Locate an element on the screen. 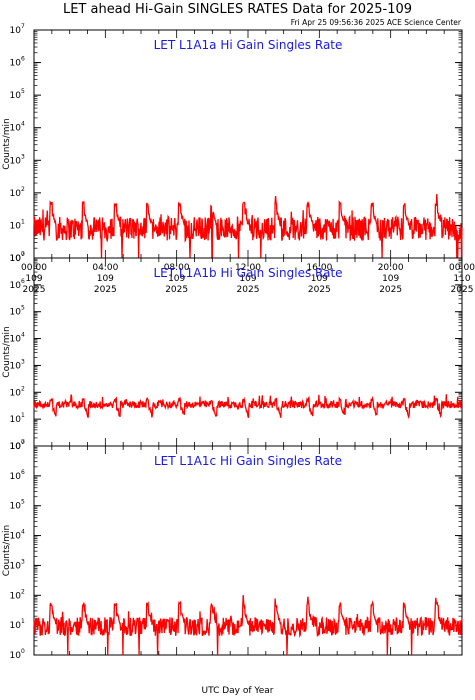  panel-title: LET L1A1a Hi Gain Singles Rate is located at coordinates (248, 45).